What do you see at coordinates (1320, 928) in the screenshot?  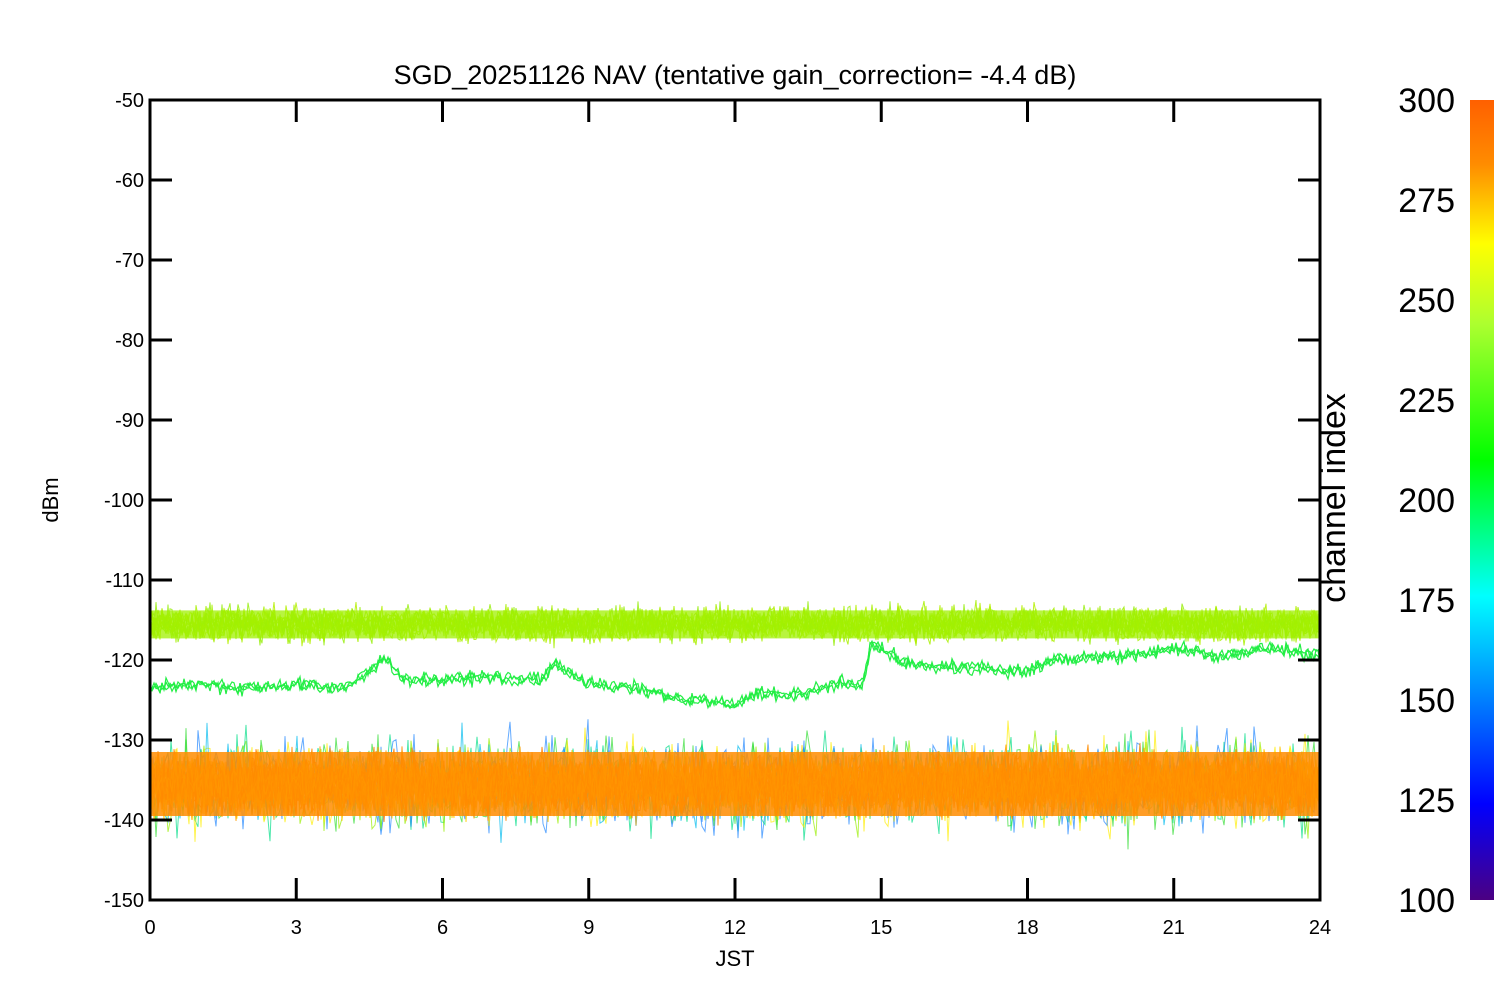 I see `x-tick-label: 24` at bounding box center [1320, 928].